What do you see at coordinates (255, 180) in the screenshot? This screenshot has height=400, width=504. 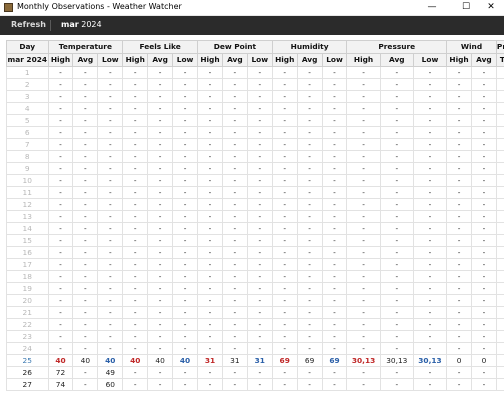 I see `table-row: 10------------------` at bounding box center [255, 180].